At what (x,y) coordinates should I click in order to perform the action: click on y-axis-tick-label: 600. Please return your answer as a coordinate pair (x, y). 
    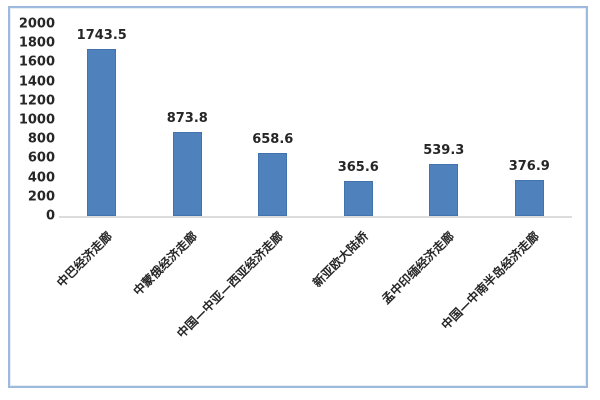
    Looking at the image, I should click on (41, 158).